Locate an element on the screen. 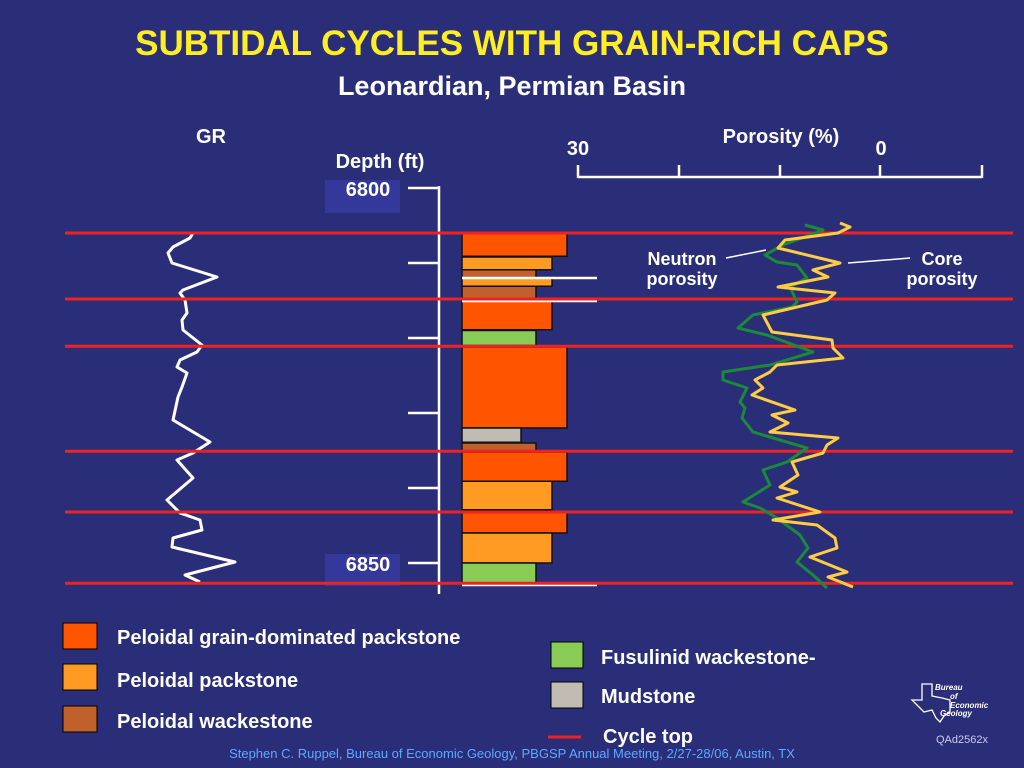 This screenshot has height=768, width=1024. gr-curve is located at coordinates (201, 408).